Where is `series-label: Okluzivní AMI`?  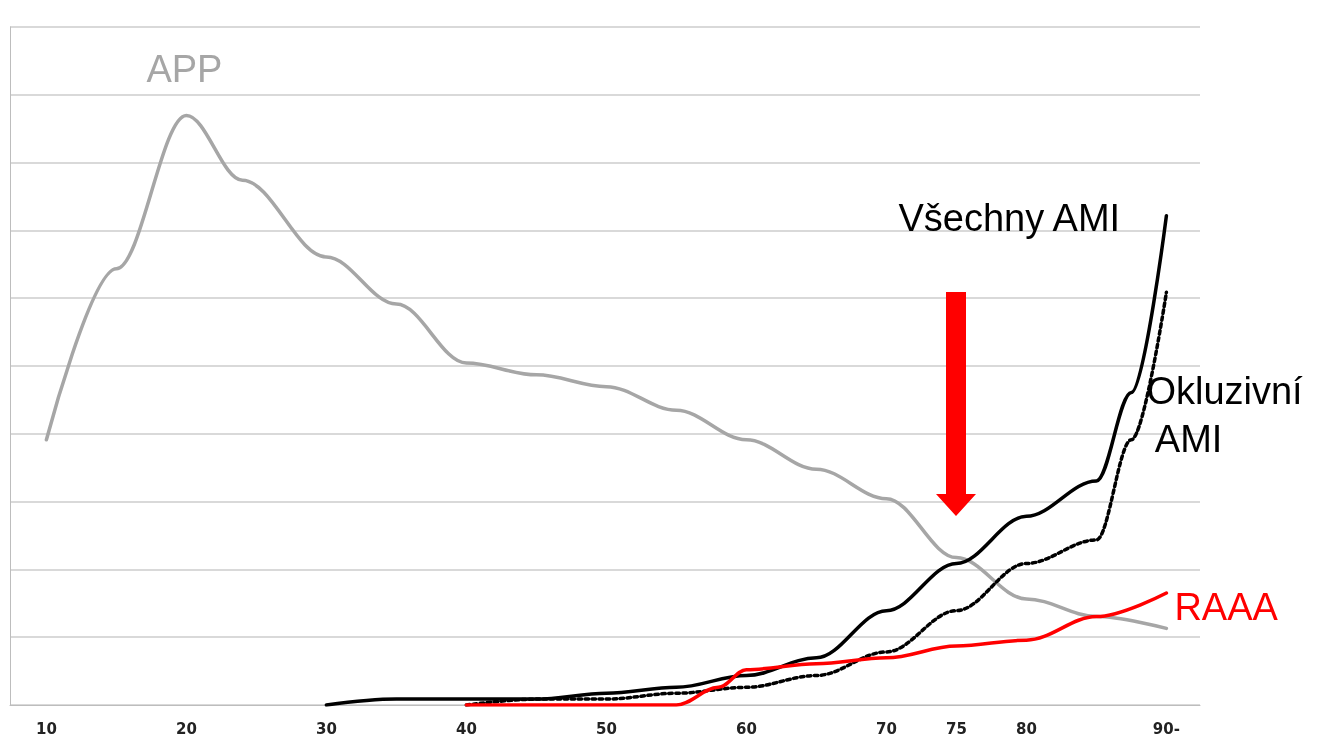 series-label: Okluzivní AMI is located at coordinates (1225, 415).